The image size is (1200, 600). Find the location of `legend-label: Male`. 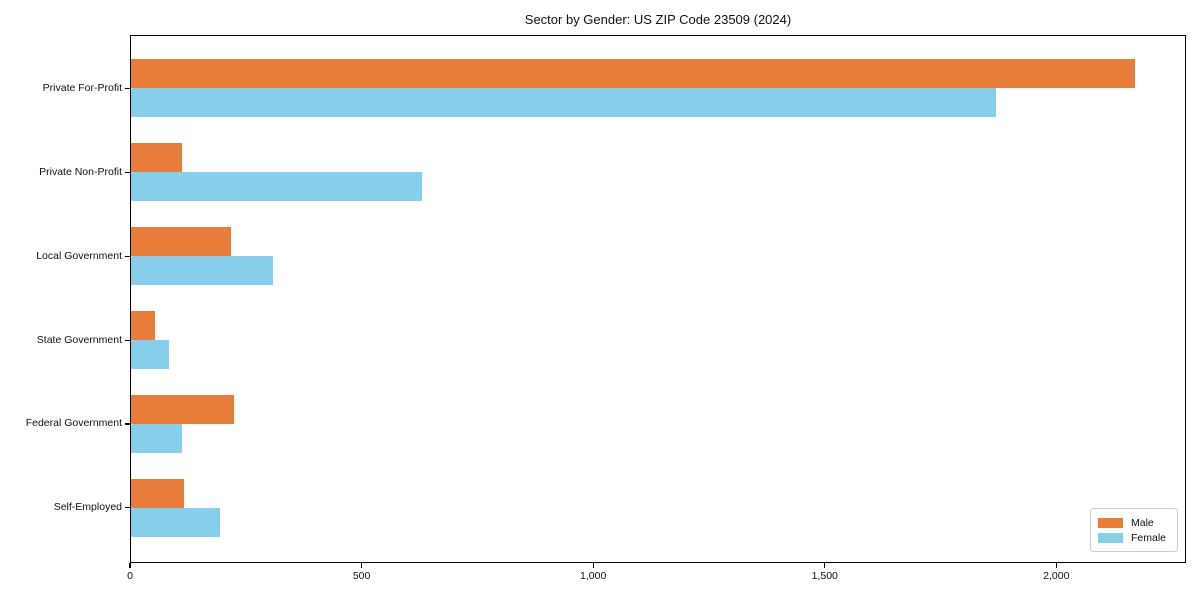

legend-label: Male is located at coordinates (1142, 522).